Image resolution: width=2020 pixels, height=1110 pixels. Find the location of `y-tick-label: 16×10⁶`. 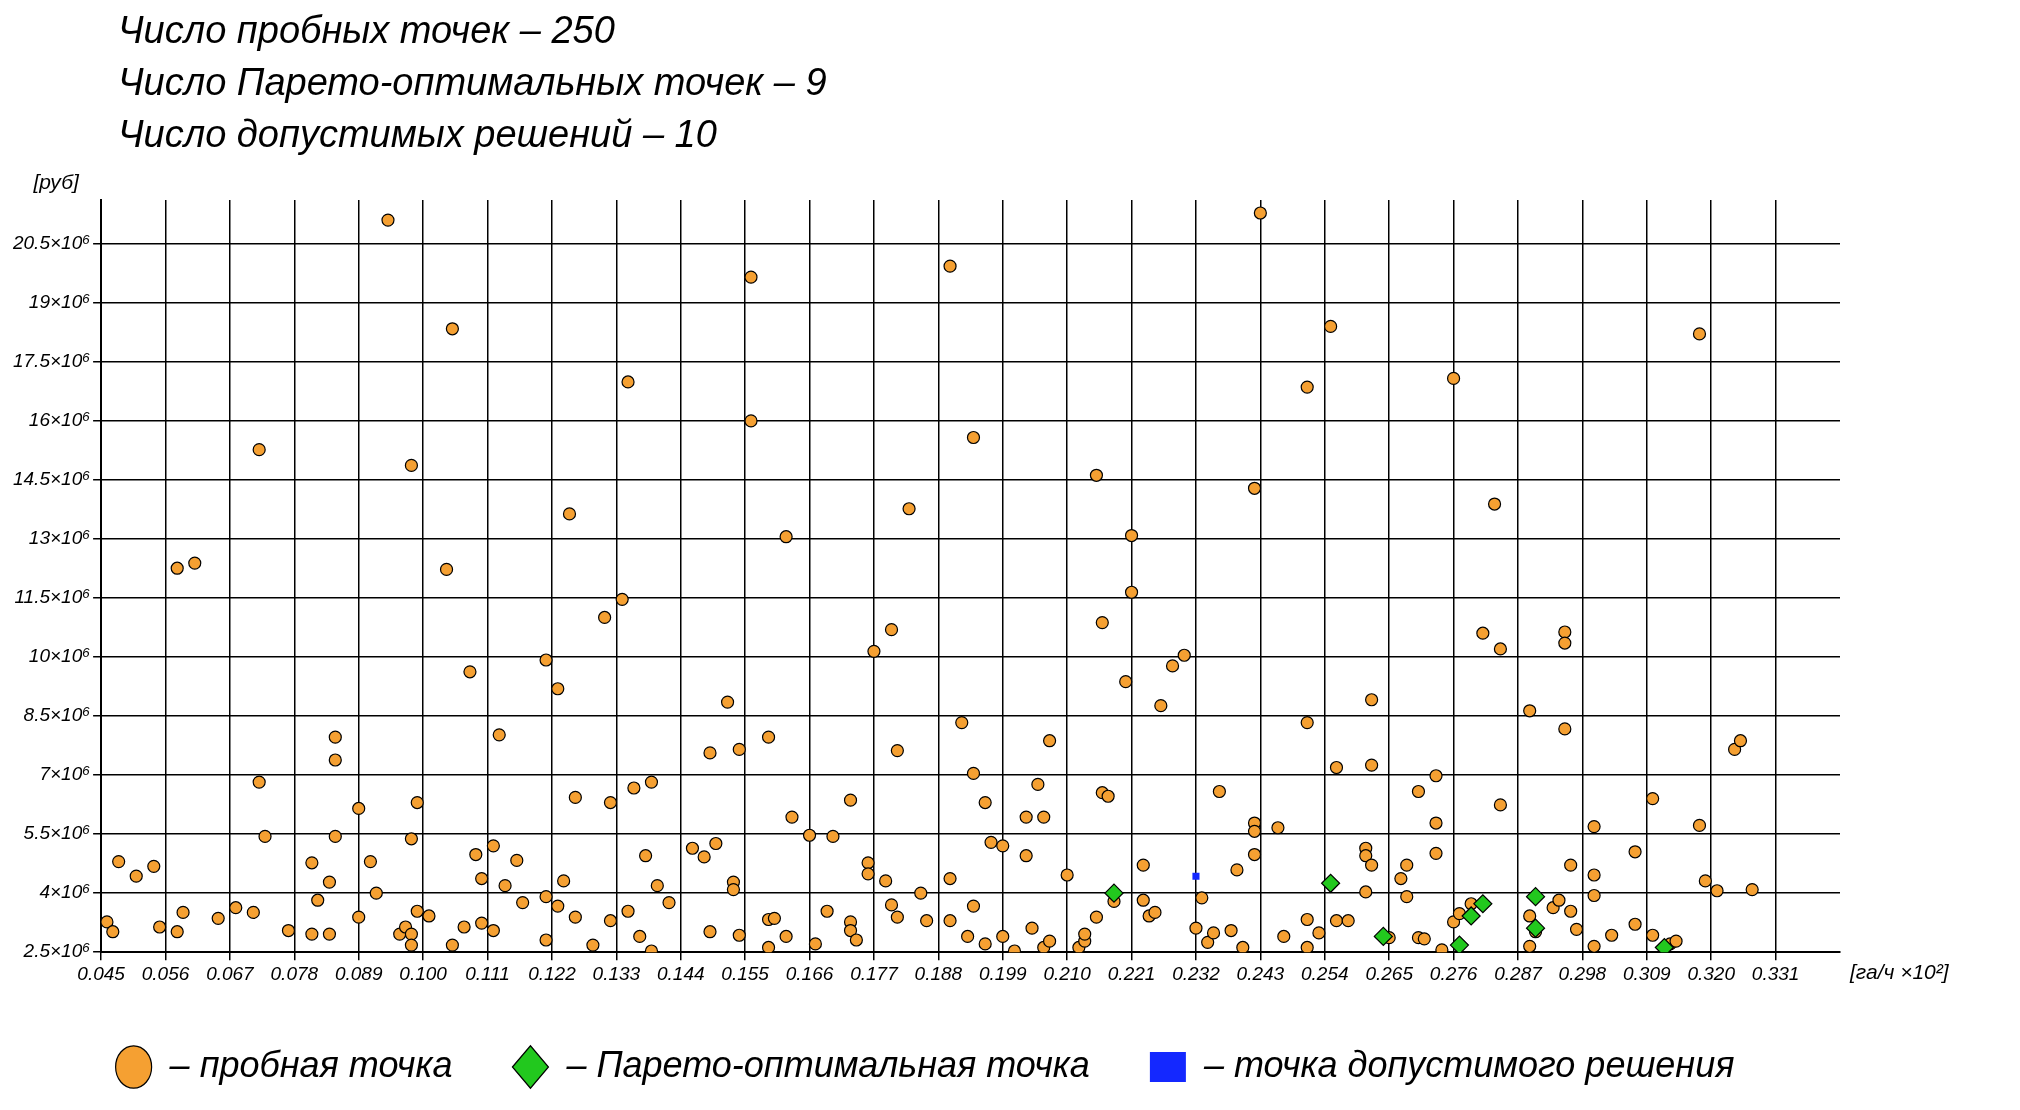

y-tick-label: 16×10⁶ is located at coordinates (59, 419).